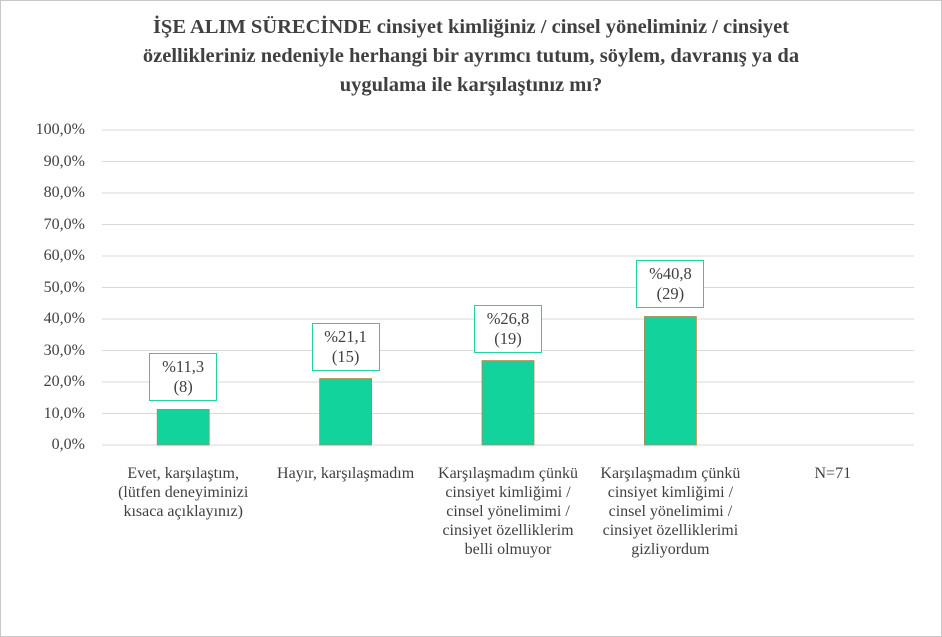  I want to click on data-label: %11,3 (8), so click(183, 377).